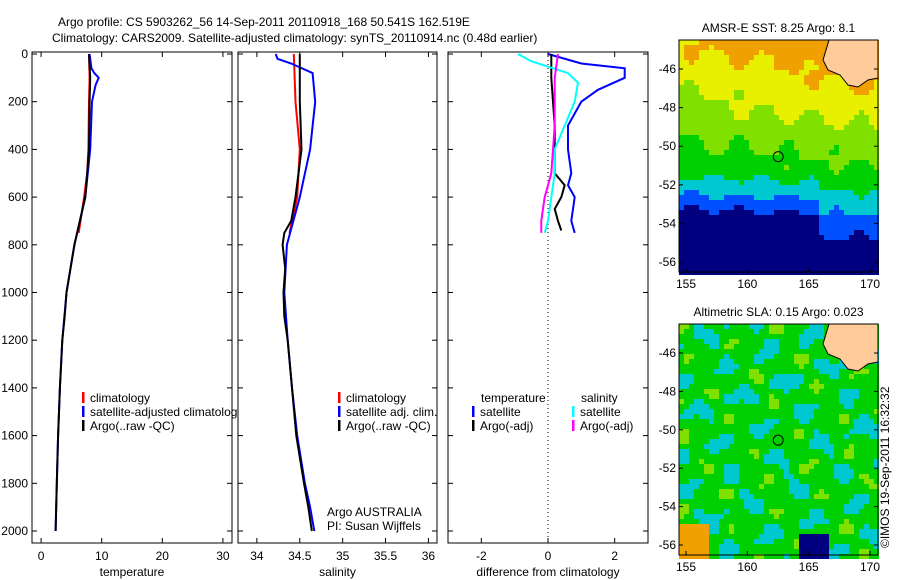 The height and width of the screenshot is (580, 900). What do you see at coordinates (513, 398) in the screenshot?
I see `legend-header-temperature: temperature` at bounding box center [513, 398].